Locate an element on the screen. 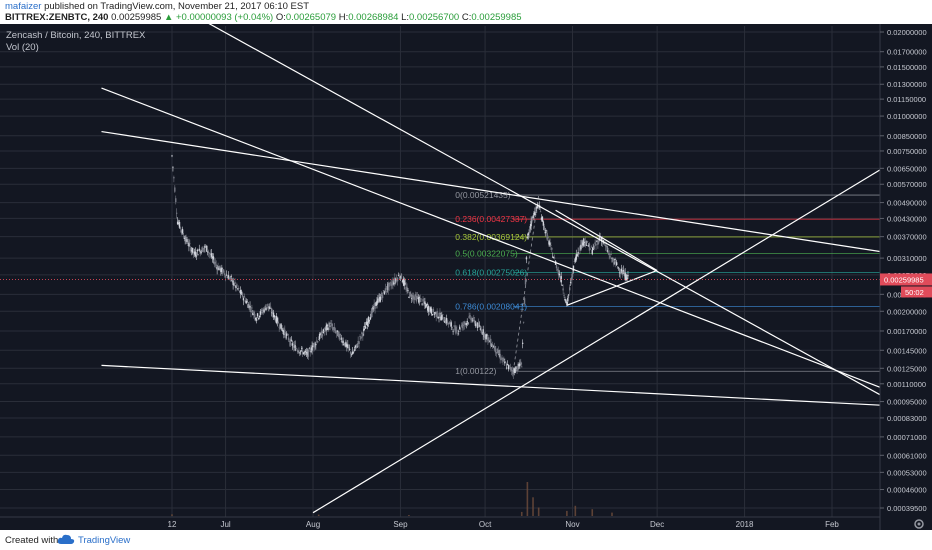 Image resolution: width=932 pixels, height=550 pixels. price-tick-label: 0.02000000 is located at coordinates (907, 32).